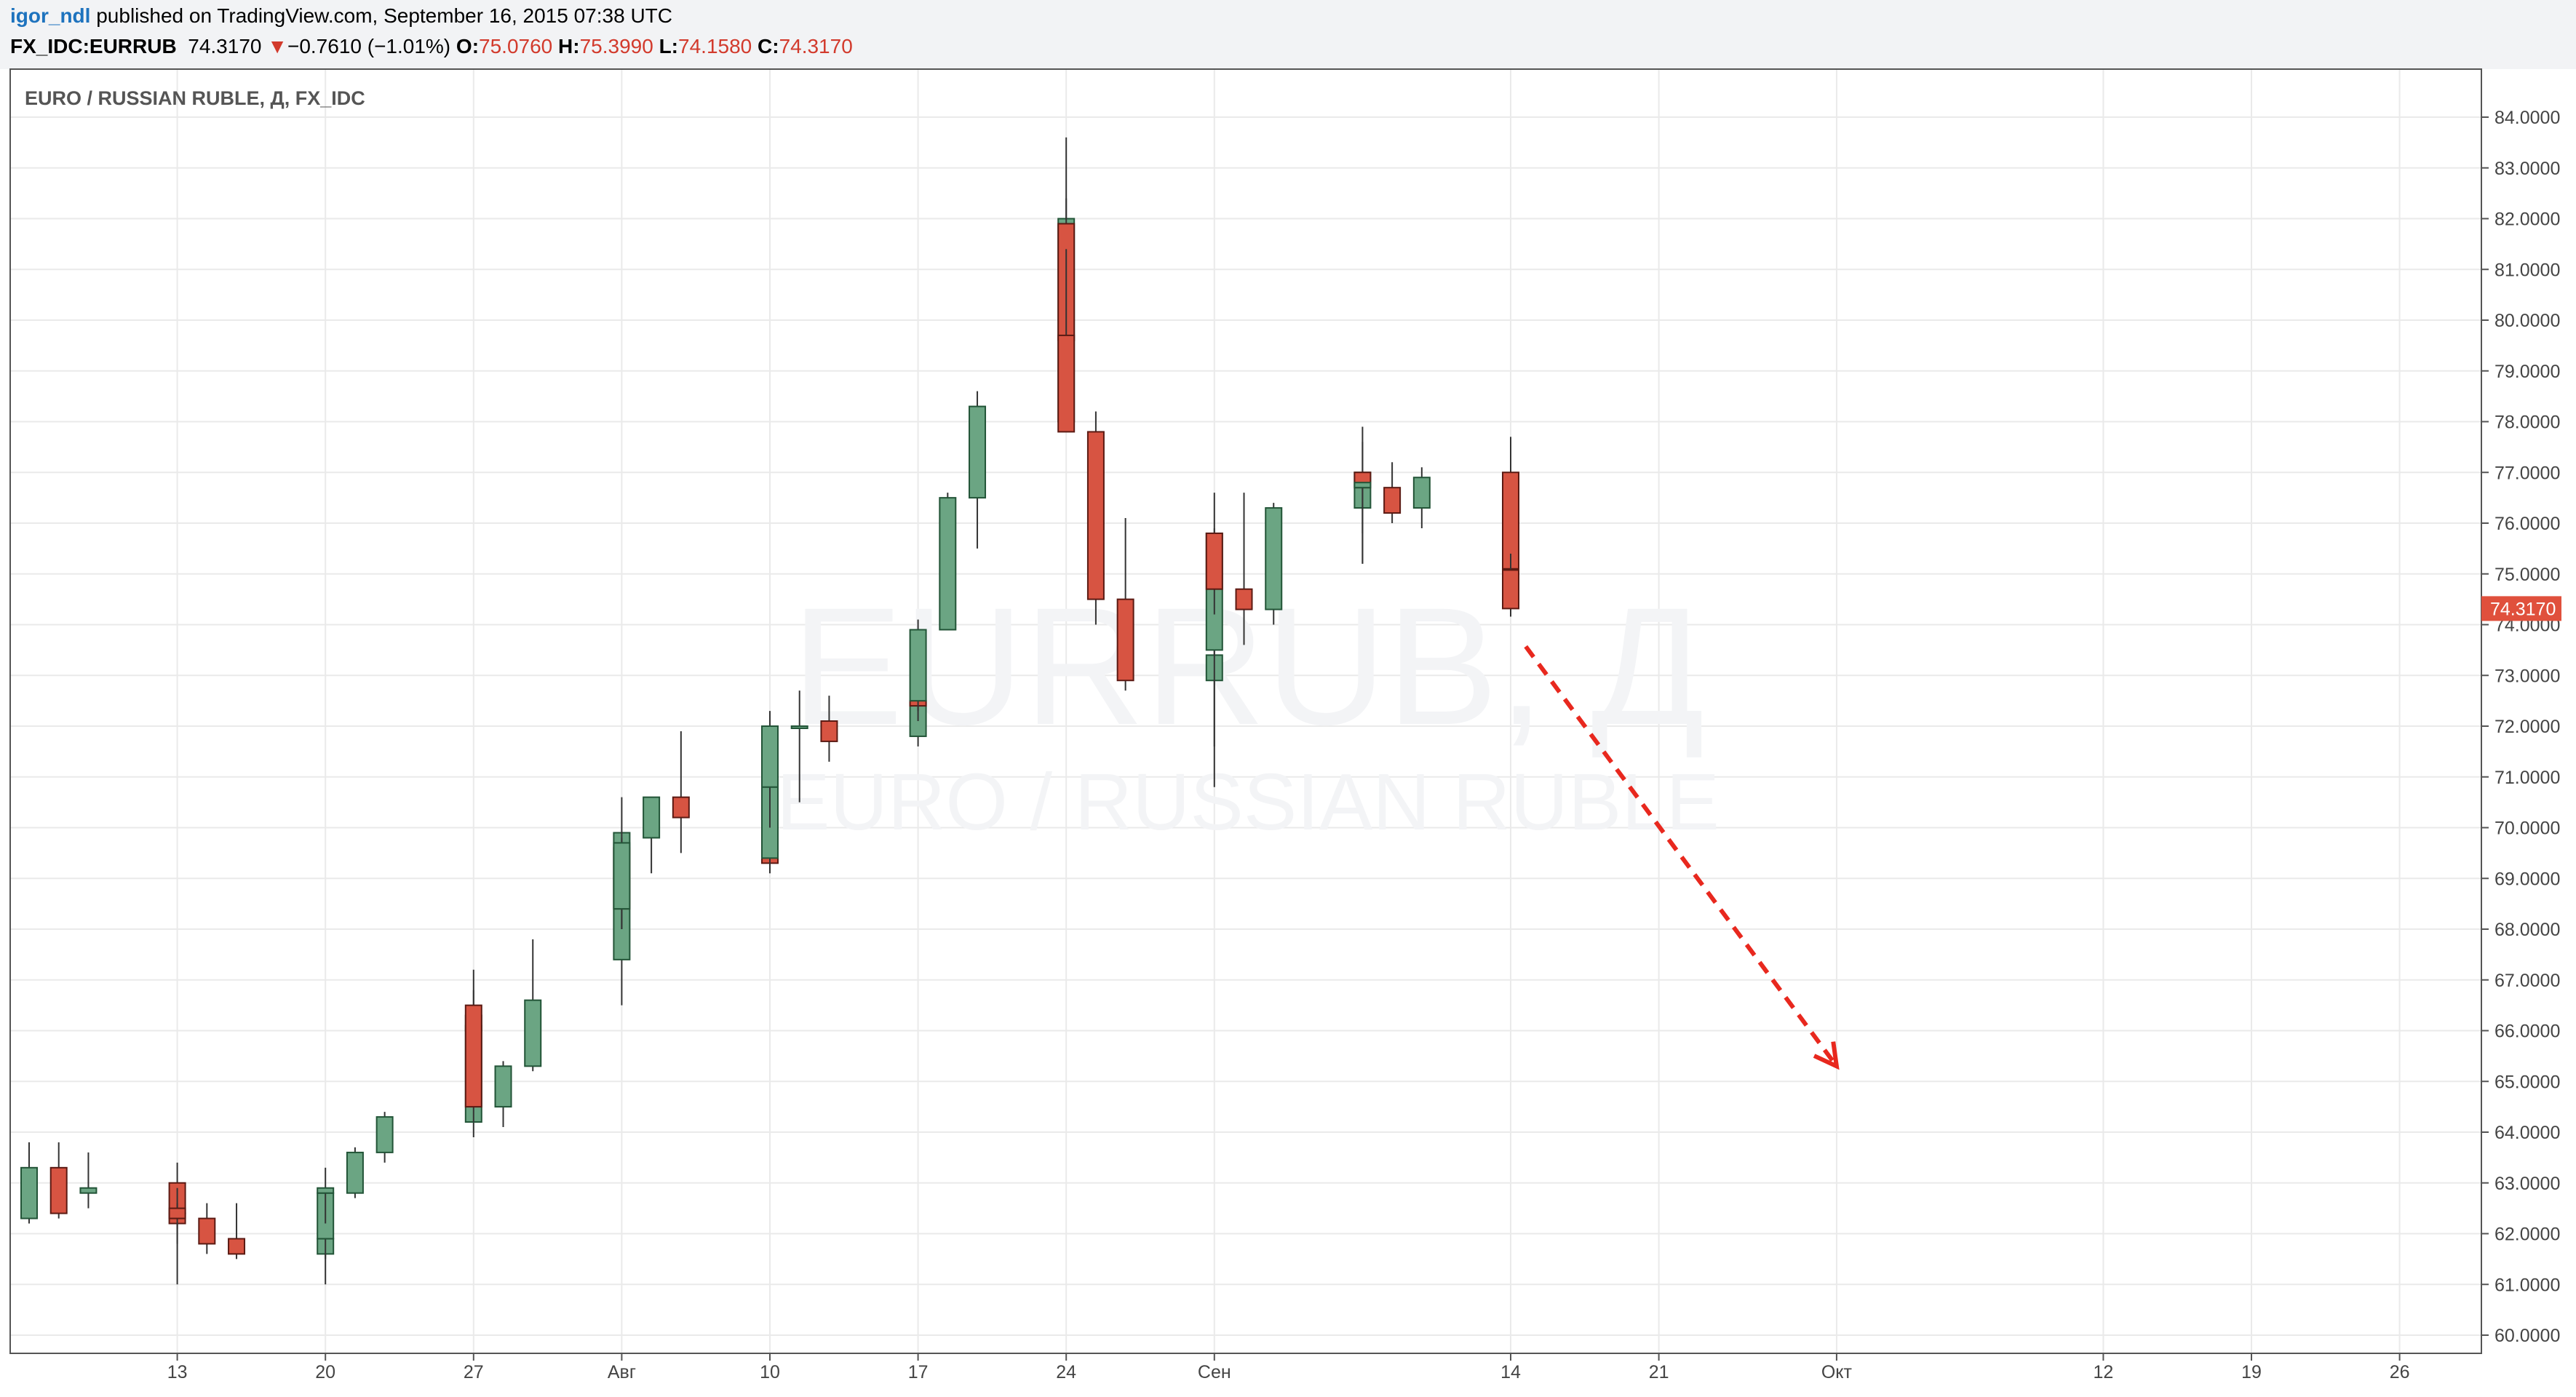  I want to click on y-tick-label: 73.0000, so click(2527, 676).